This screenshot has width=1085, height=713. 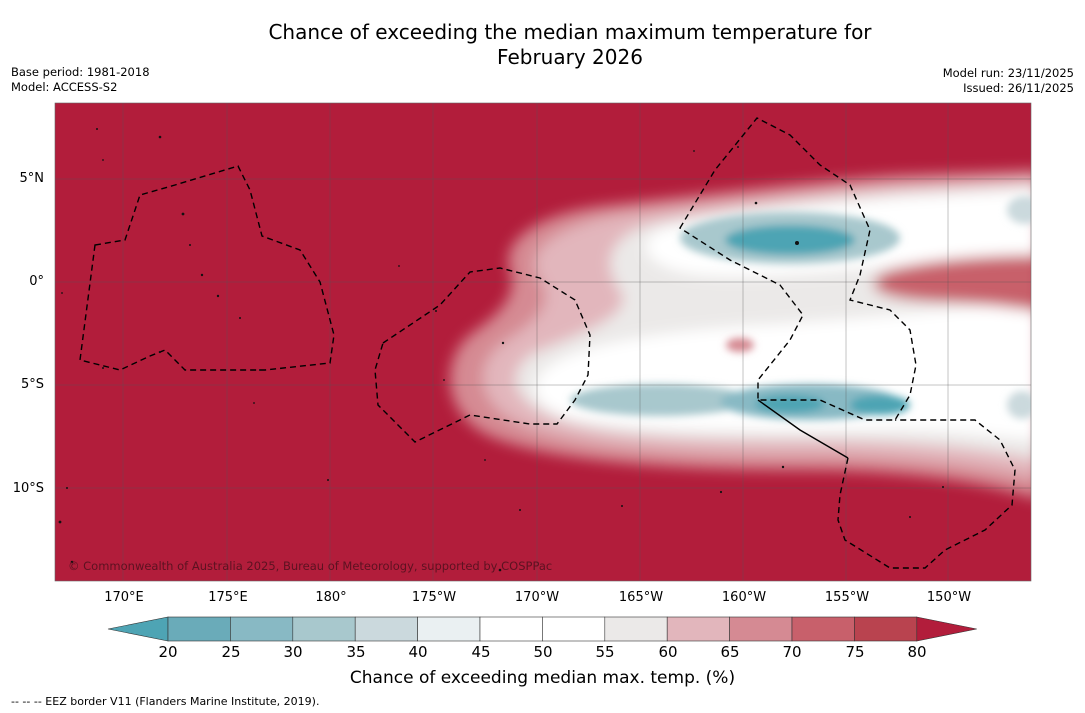 I want to click on lon-label-175w: 175°W, so click(x=434, y=597).